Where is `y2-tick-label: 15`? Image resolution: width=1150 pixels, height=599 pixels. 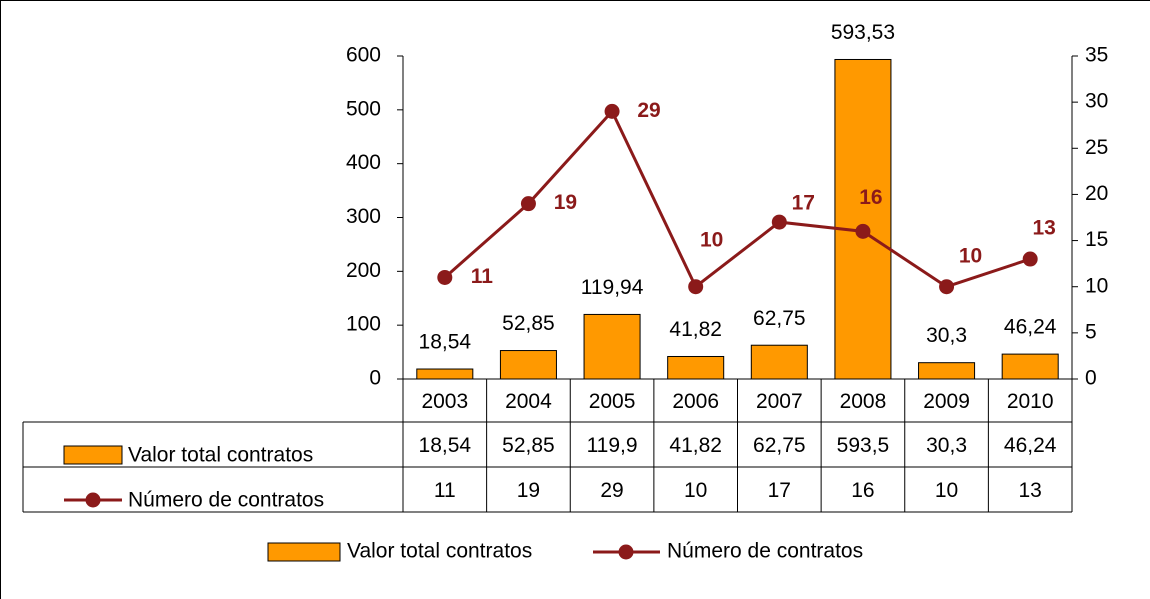
y2-tick-label: 15 is located at coordinates (1096, 239).